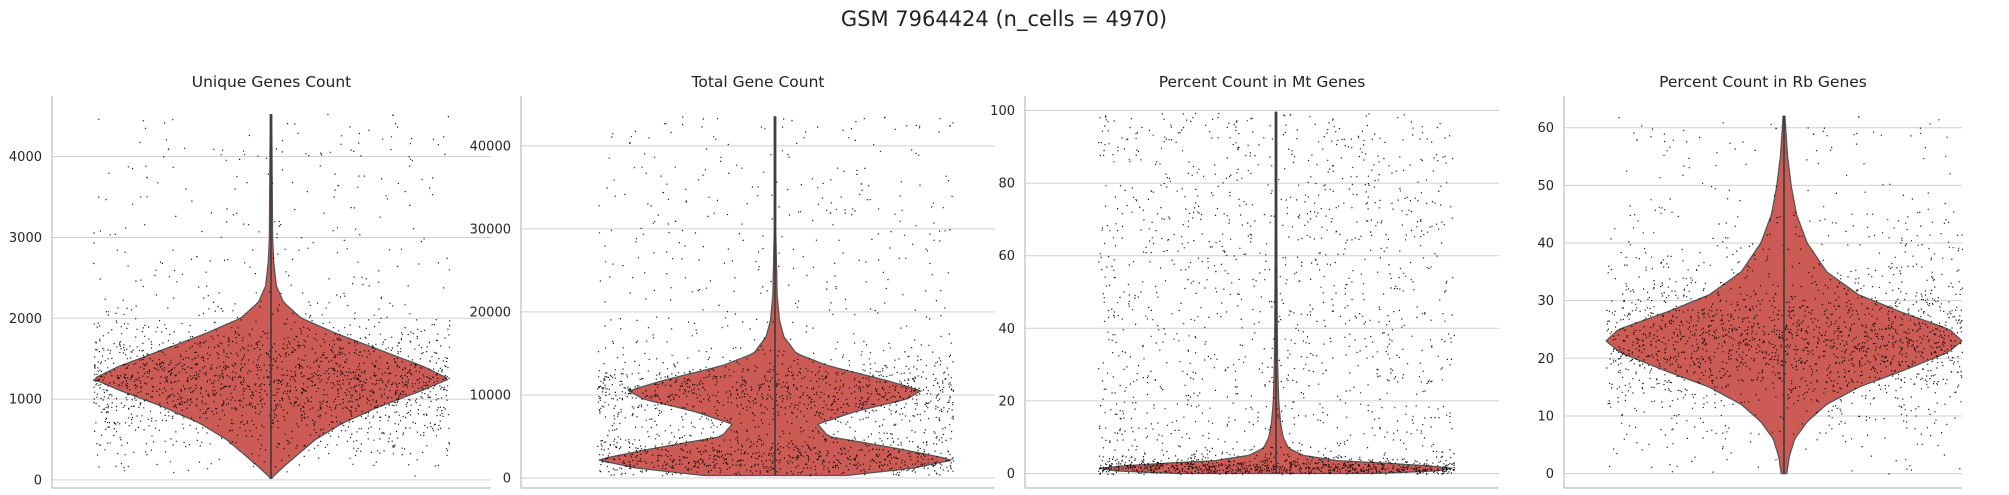 This screenshot has width=2009, height=495. I want to click on figure-suptitle: GSM 7964424 (n_cells = 4970), so click(1004, 19).